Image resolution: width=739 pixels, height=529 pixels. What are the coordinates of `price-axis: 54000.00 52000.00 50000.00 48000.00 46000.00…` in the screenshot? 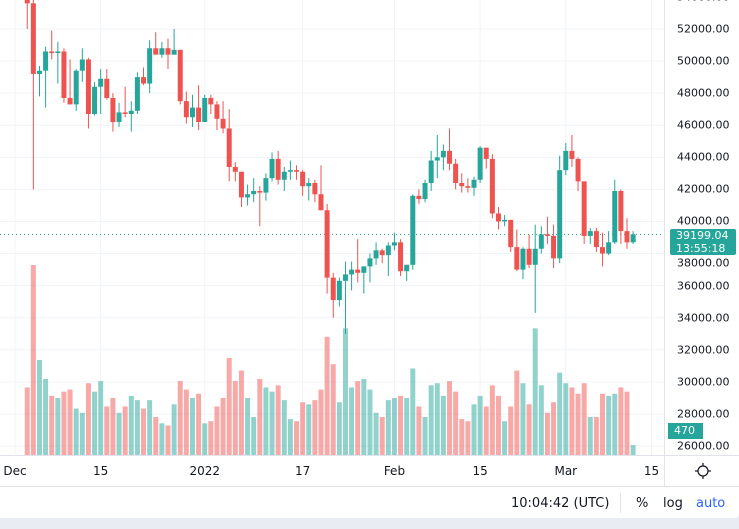 It's located at (701, 227).